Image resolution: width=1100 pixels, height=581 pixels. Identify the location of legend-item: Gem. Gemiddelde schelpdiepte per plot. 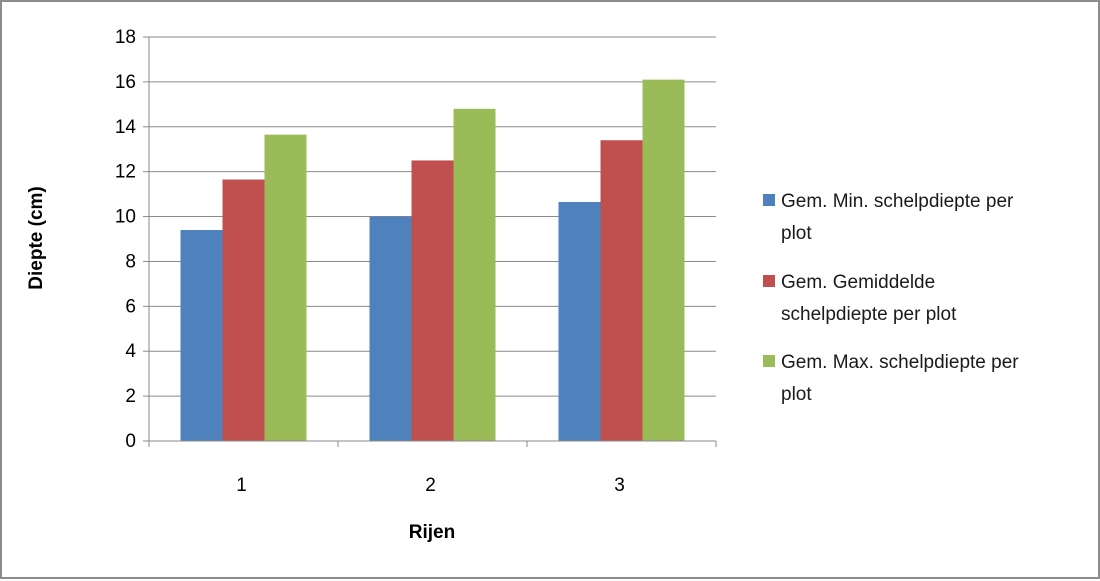
(860, 298).